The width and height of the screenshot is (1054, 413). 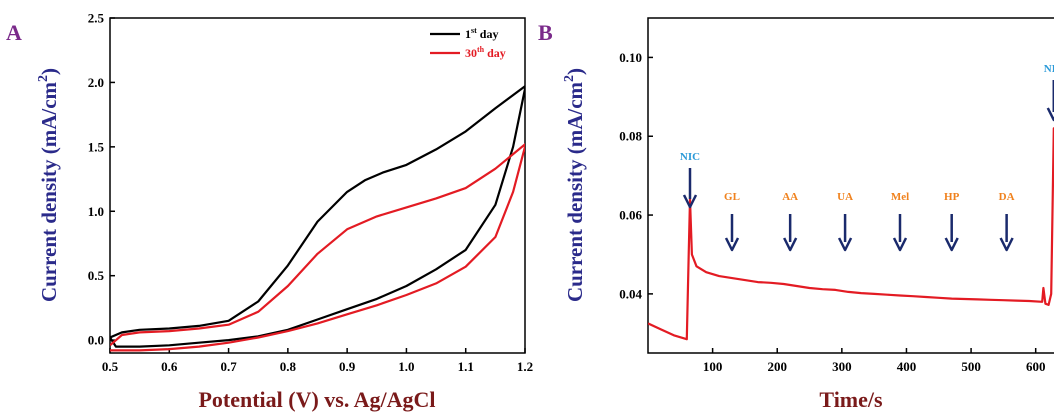 What do you see at coordinates (468, 43) in the screenshot?
I see `panel-a-legend: 1st day 30th day` at bounding box center [468, 43].